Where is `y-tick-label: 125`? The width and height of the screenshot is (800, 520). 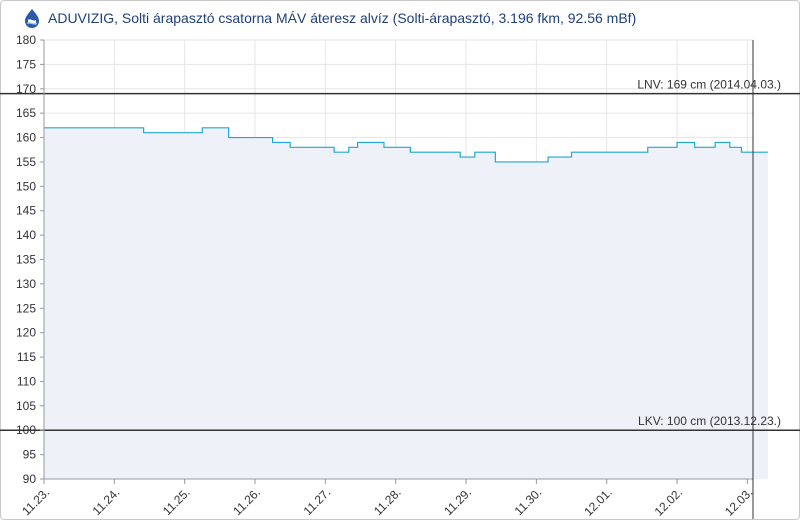 y-tick-label: 125 is located at coordinates (26, 308).